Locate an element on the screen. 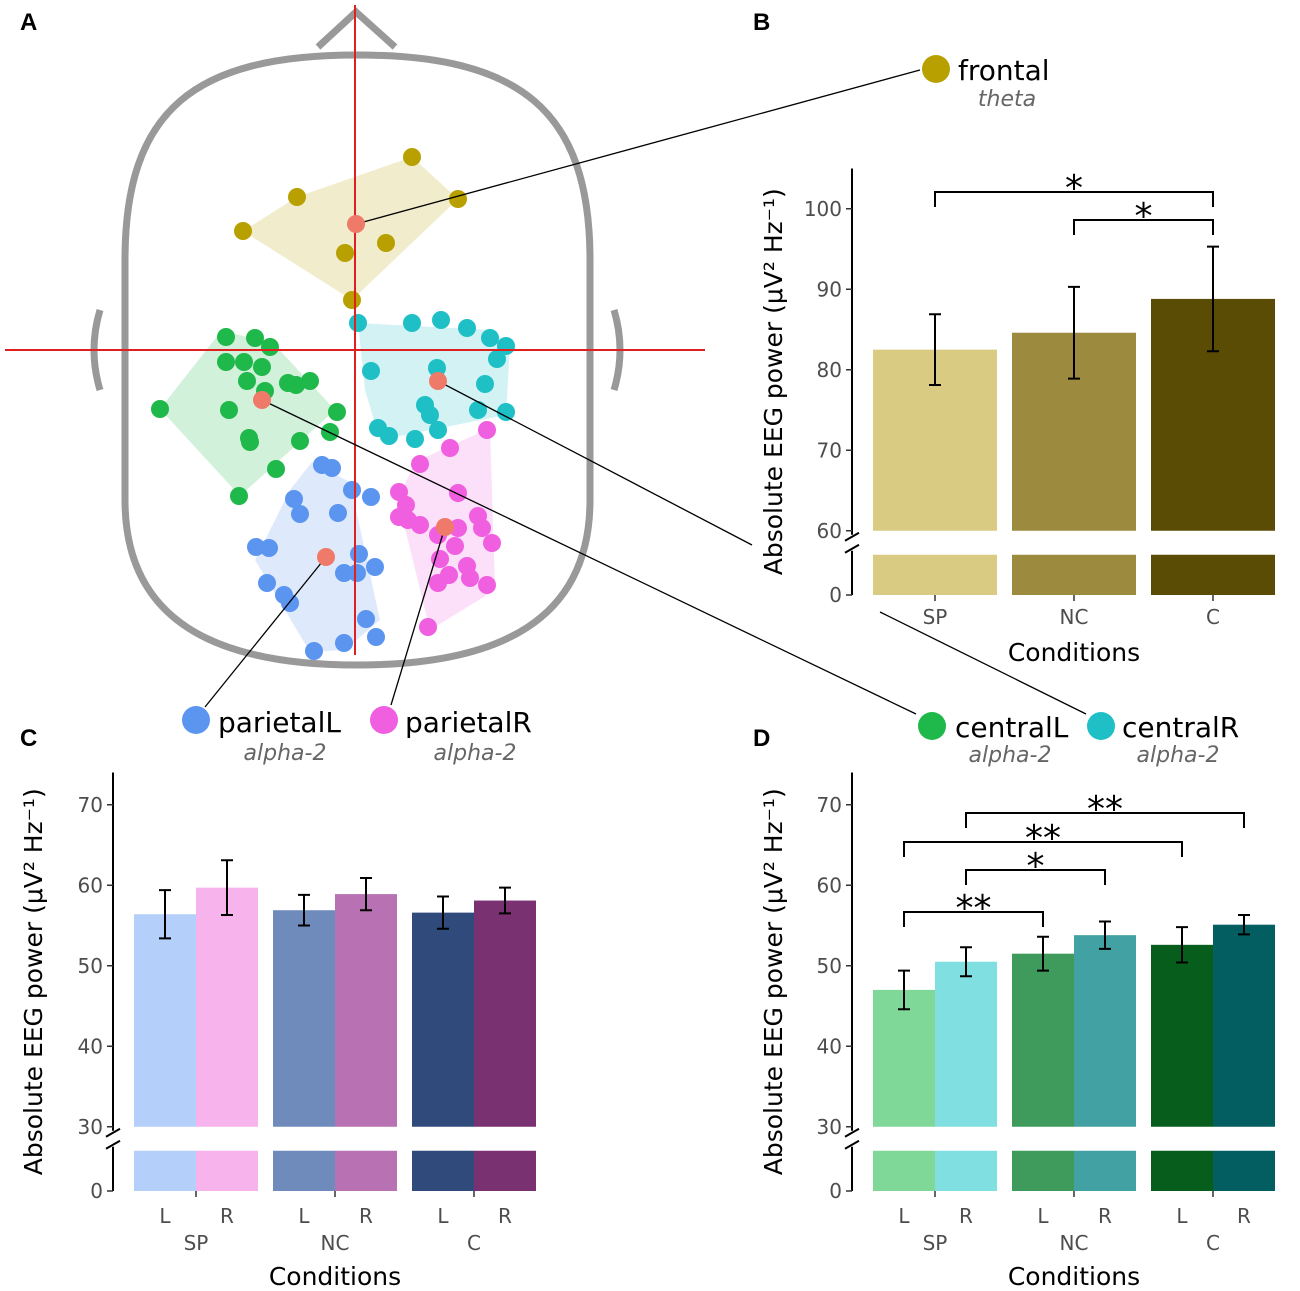 The height and width of the screenshot is (1291, 1300). y-tick-label: 80 is located at coordinates (829, 370).